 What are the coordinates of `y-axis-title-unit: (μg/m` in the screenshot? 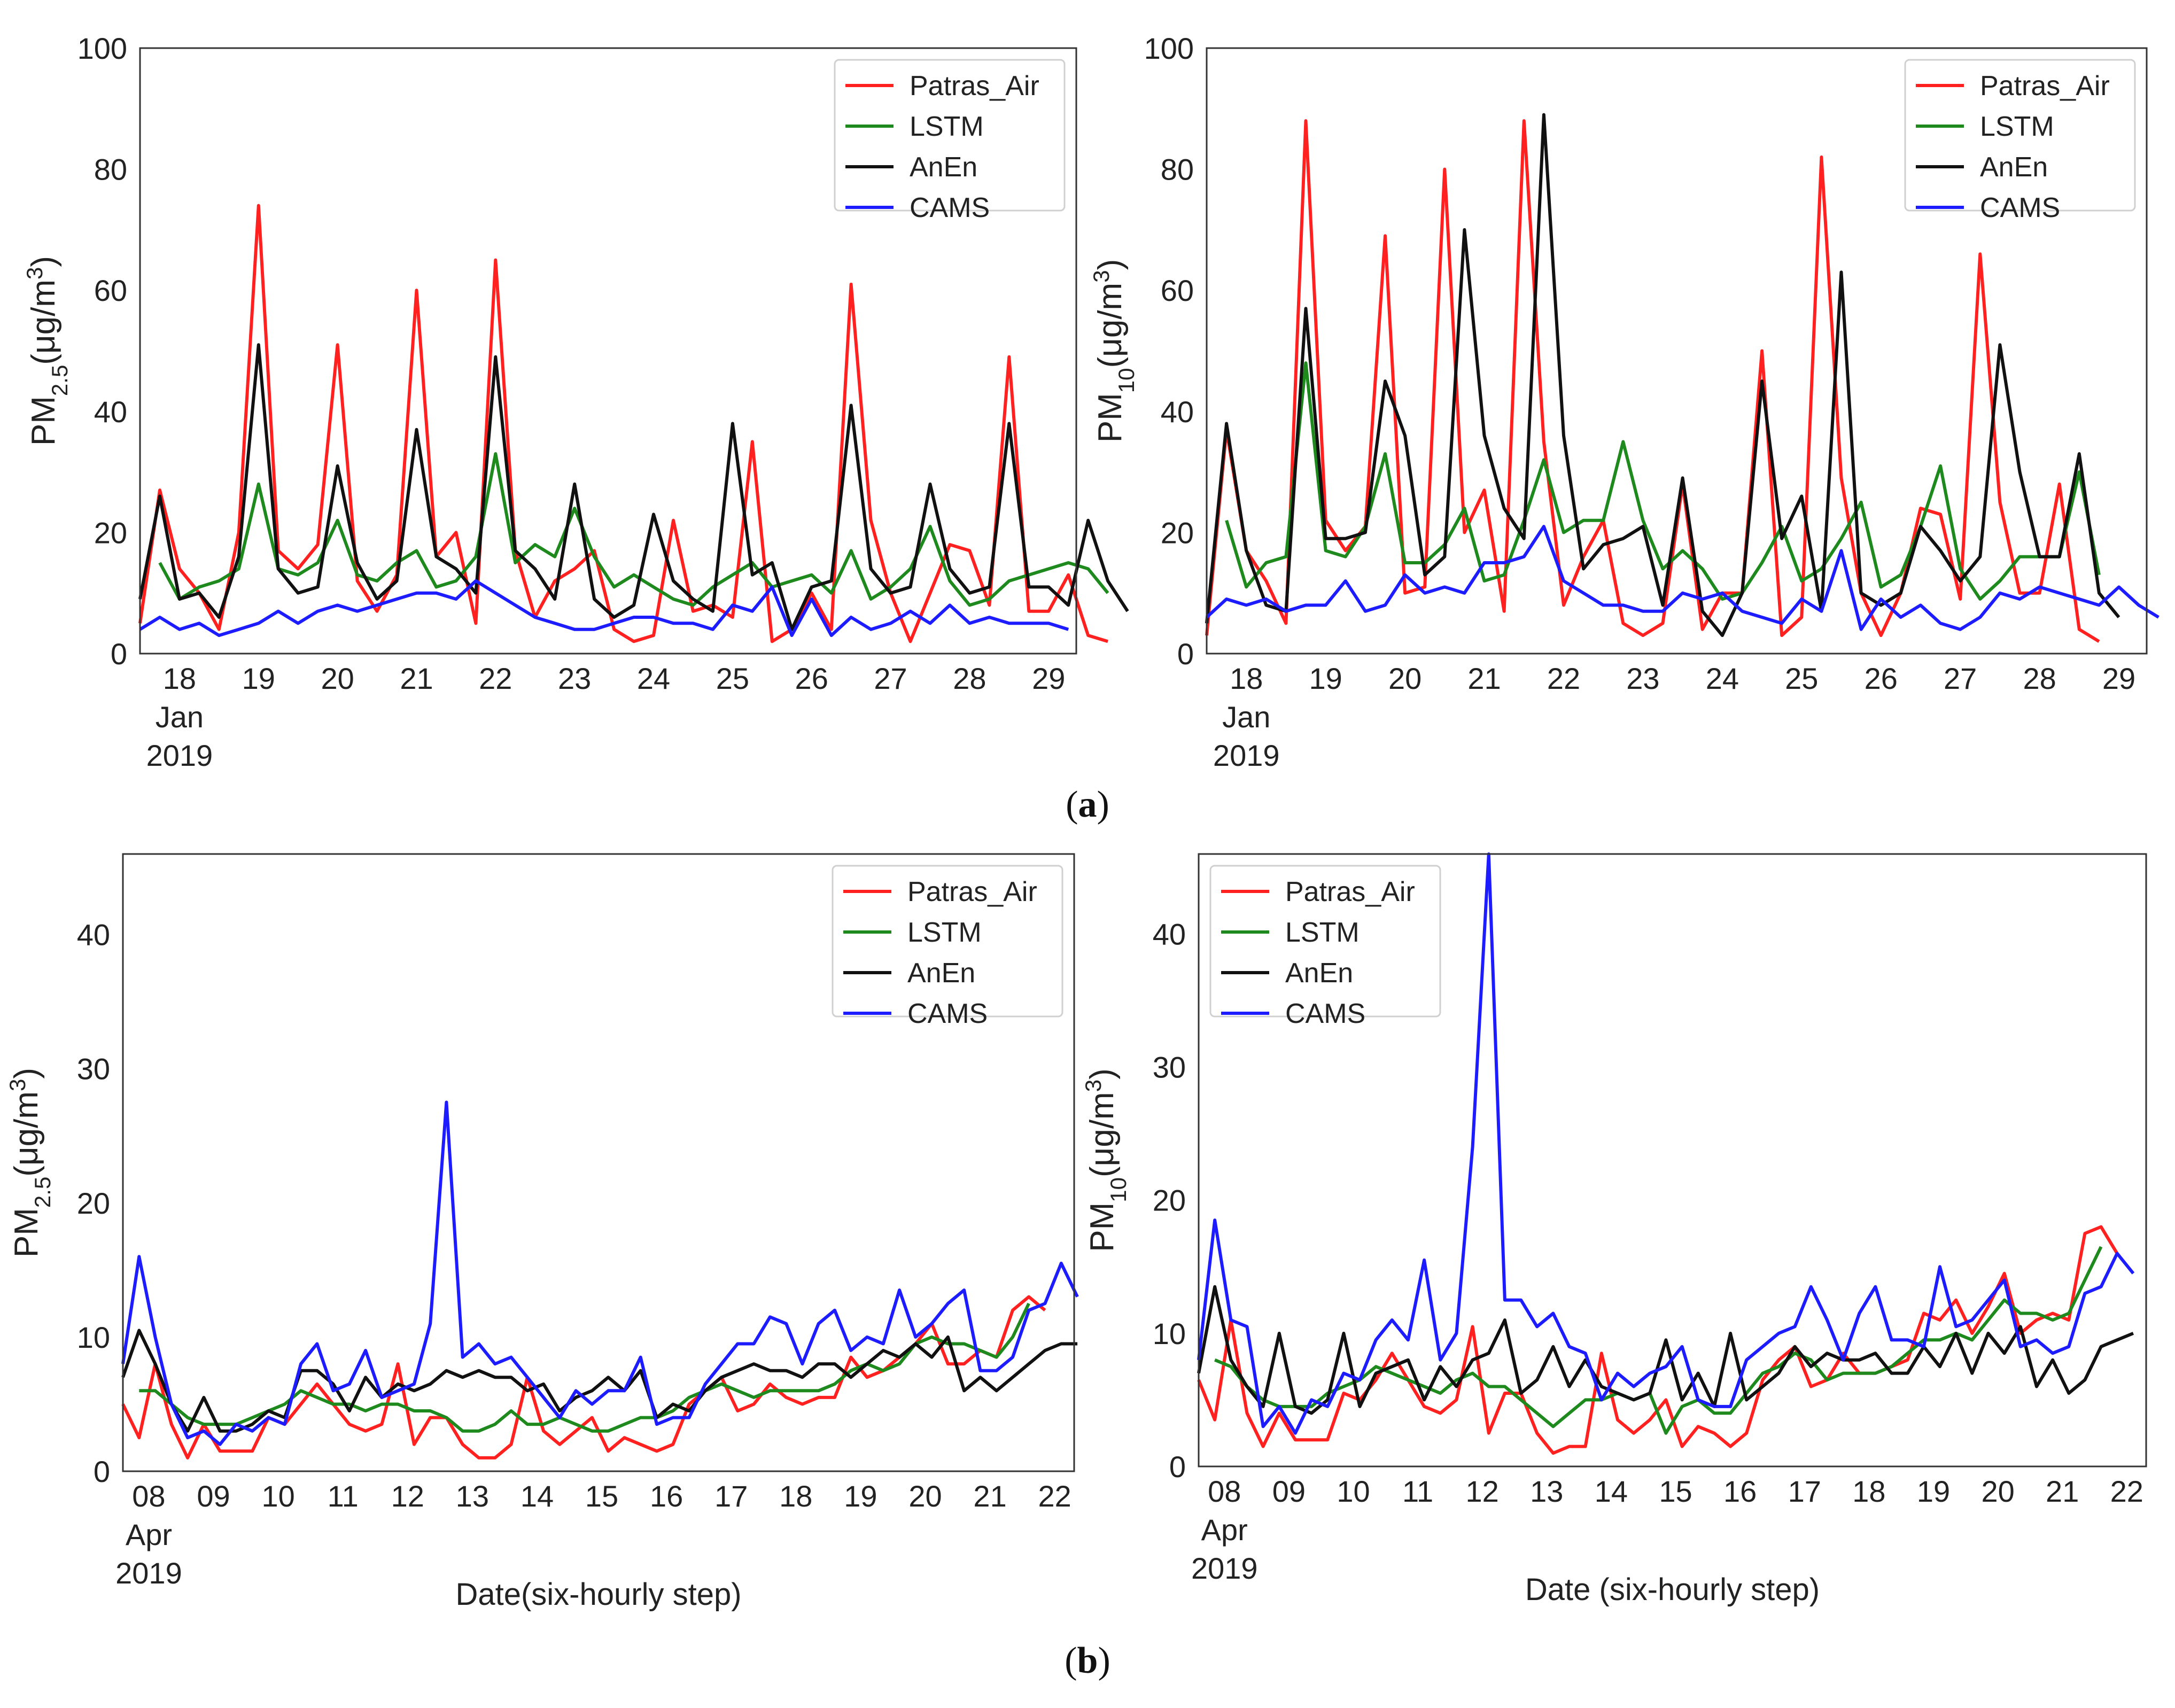 It's located at (43, 322).